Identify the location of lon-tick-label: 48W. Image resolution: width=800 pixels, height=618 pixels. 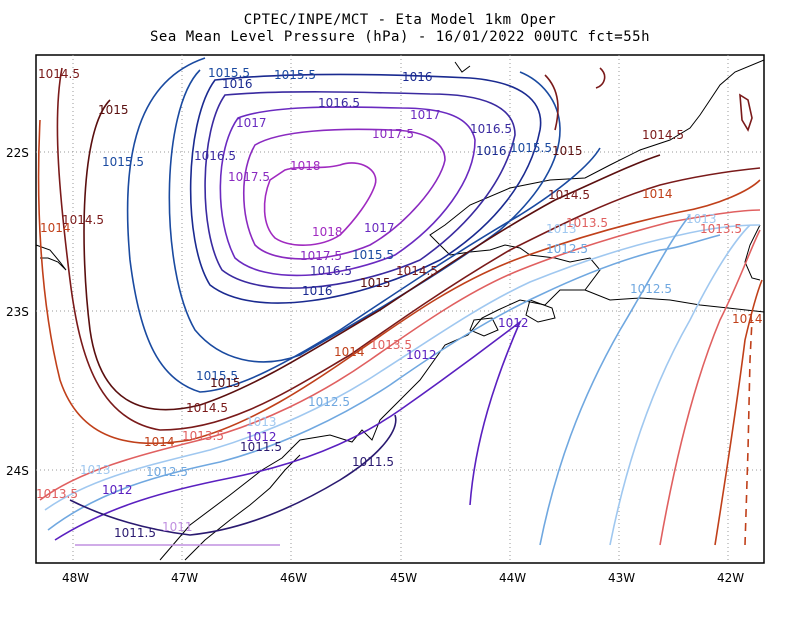
(75, 578).